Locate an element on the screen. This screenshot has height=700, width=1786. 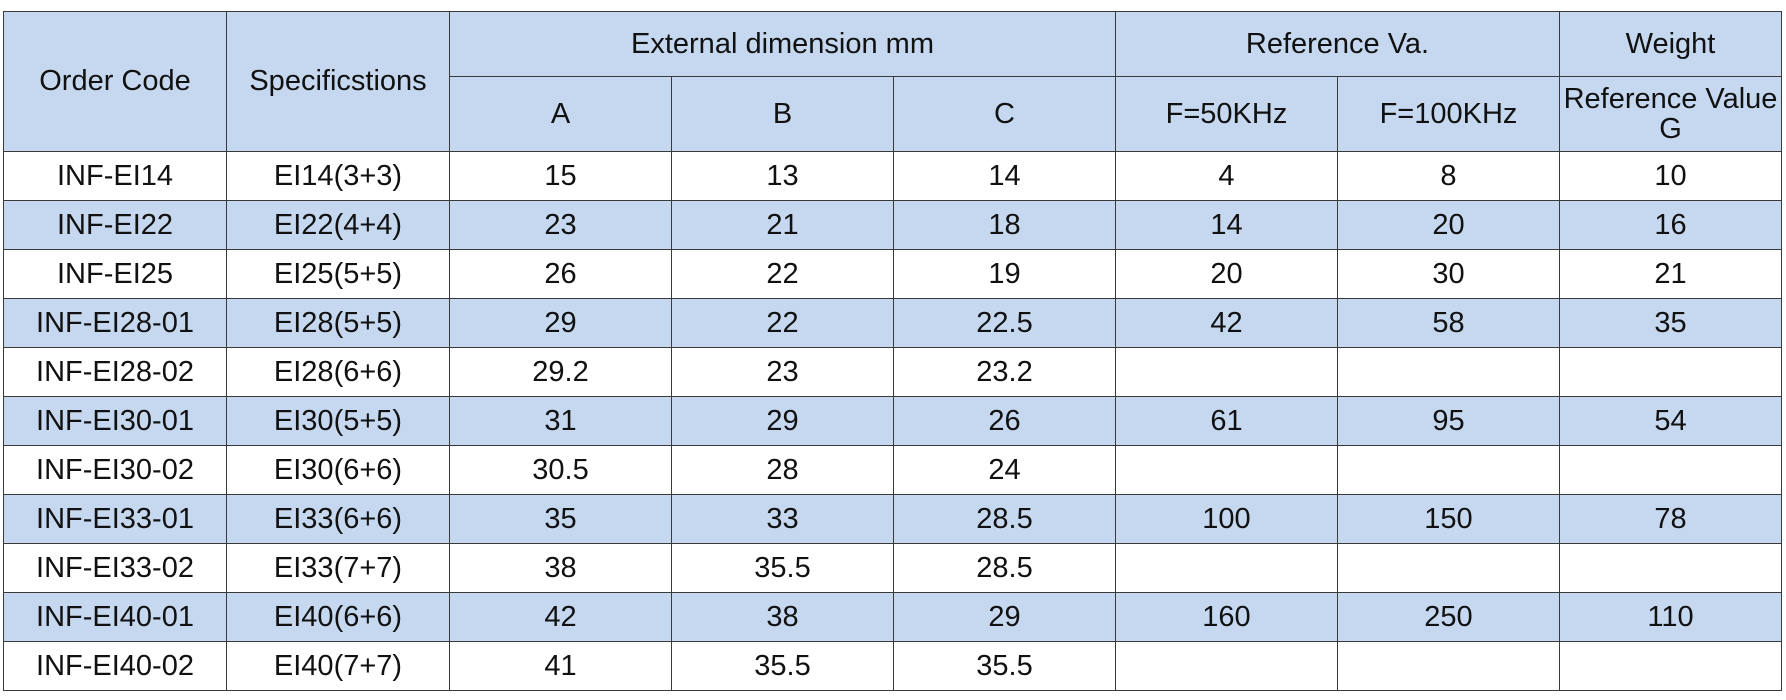
cell-order-code: INF-EI30-01 is located at coordinates (115, 421).